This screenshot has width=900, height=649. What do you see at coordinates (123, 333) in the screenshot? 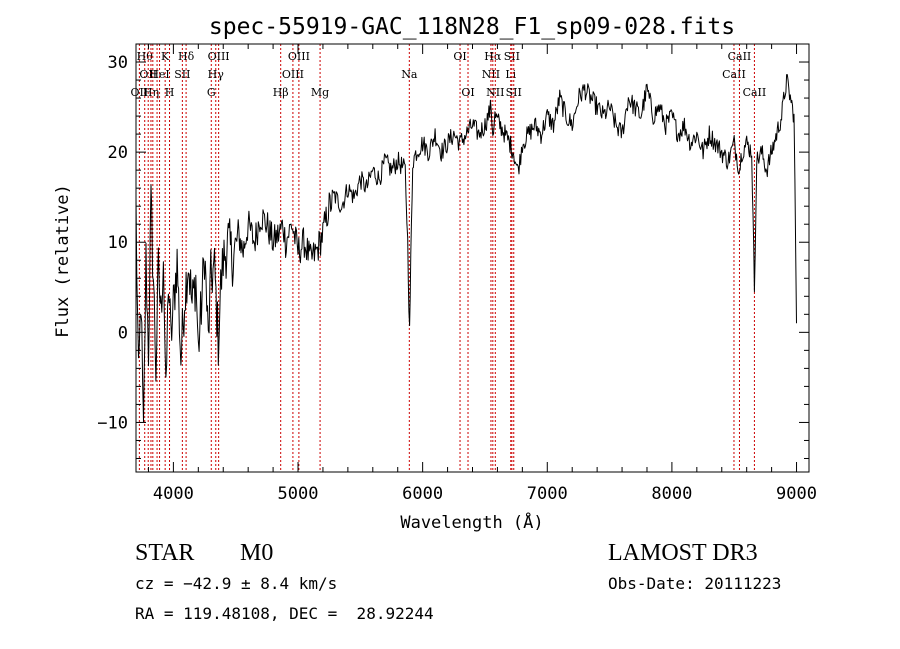
I see `y-tick-label: 0` at bounding box center [123, 333].